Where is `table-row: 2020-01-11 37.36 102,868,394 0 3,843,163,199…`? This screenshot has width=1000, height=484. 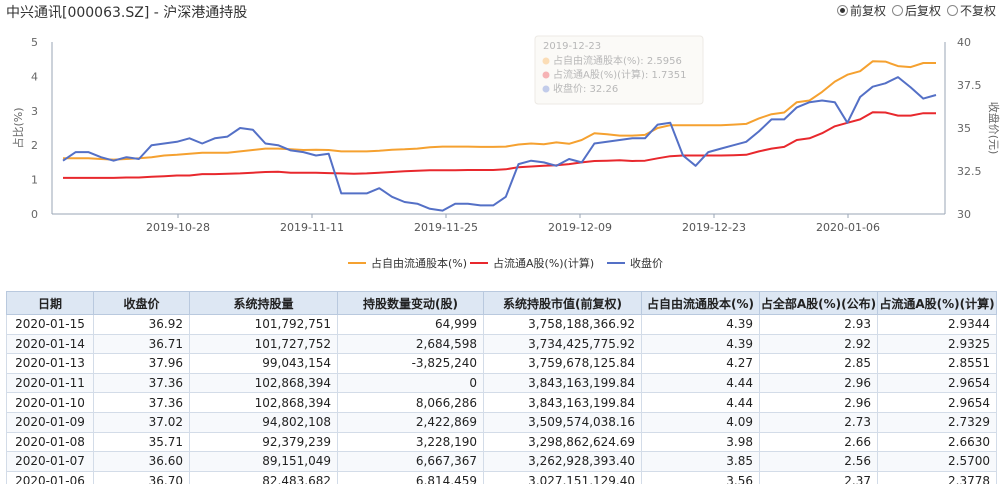
table-row: 2020-01-11 37.36 102,868,394 0 3,843,163,199… is located at coordinates (501, 383).